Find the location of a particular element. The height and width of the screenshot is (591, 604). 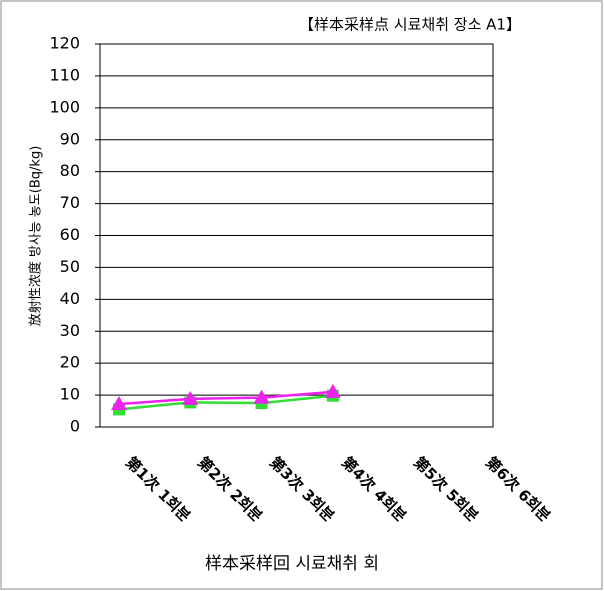

chart-title: 【样本采样点 시료채취 장소 A1】 is located at coordinates (410, 25).